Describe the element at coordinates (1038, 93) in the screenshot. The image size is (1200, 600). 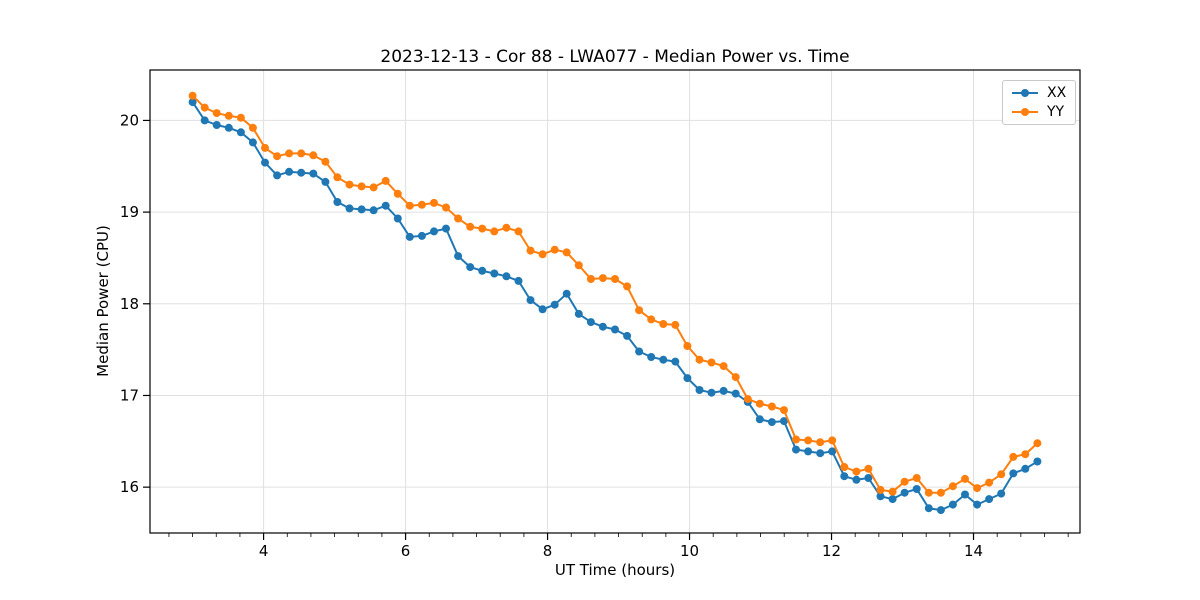
I see `legend-item-xx: XX` at that location.